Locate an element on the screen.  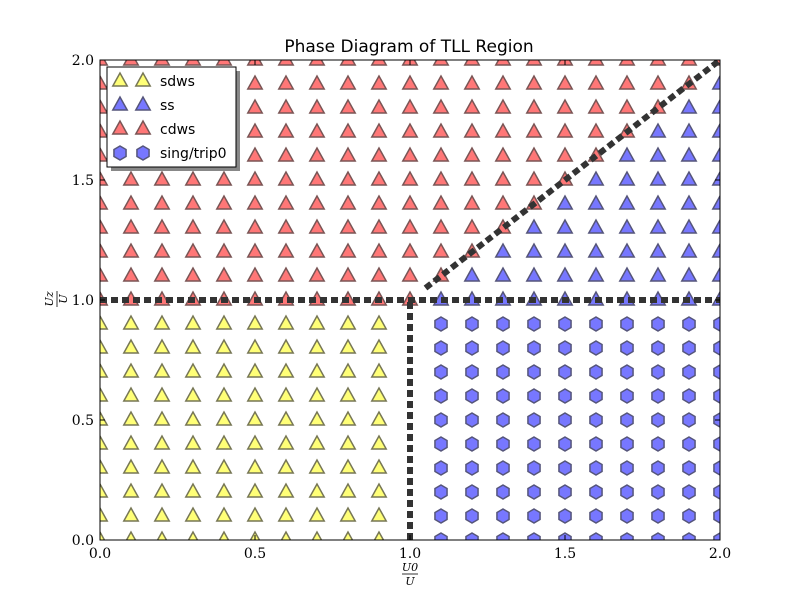
y-tick-label: 1.5 is located at coordinates (83, 181).